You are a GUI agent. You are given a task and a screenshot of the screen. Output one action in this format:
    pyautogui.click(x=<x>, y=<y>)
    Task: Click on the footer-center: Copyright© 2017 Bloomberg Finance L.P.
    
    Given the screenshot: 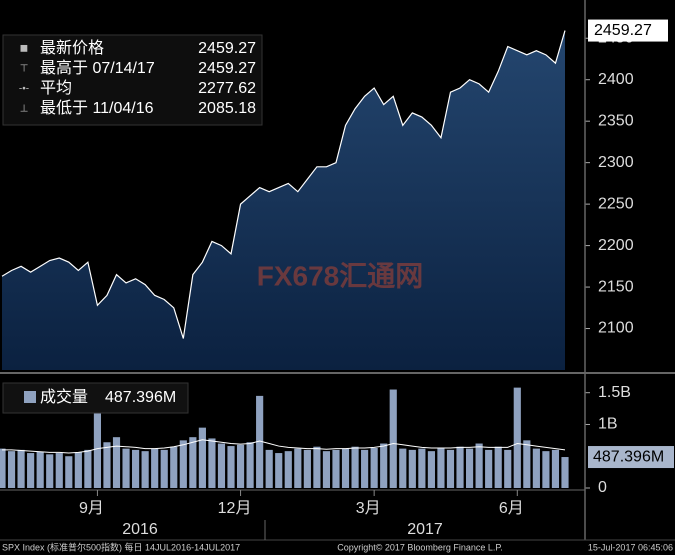 What is the action you would take?
    pyautogui.click(x=420, y=547)
    